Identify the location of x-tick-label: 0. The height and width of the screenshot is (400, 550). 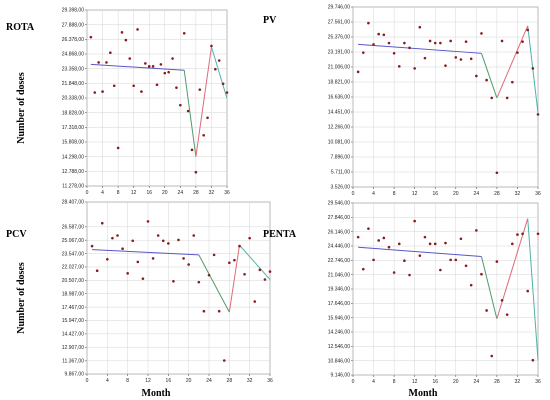
(353, 194).